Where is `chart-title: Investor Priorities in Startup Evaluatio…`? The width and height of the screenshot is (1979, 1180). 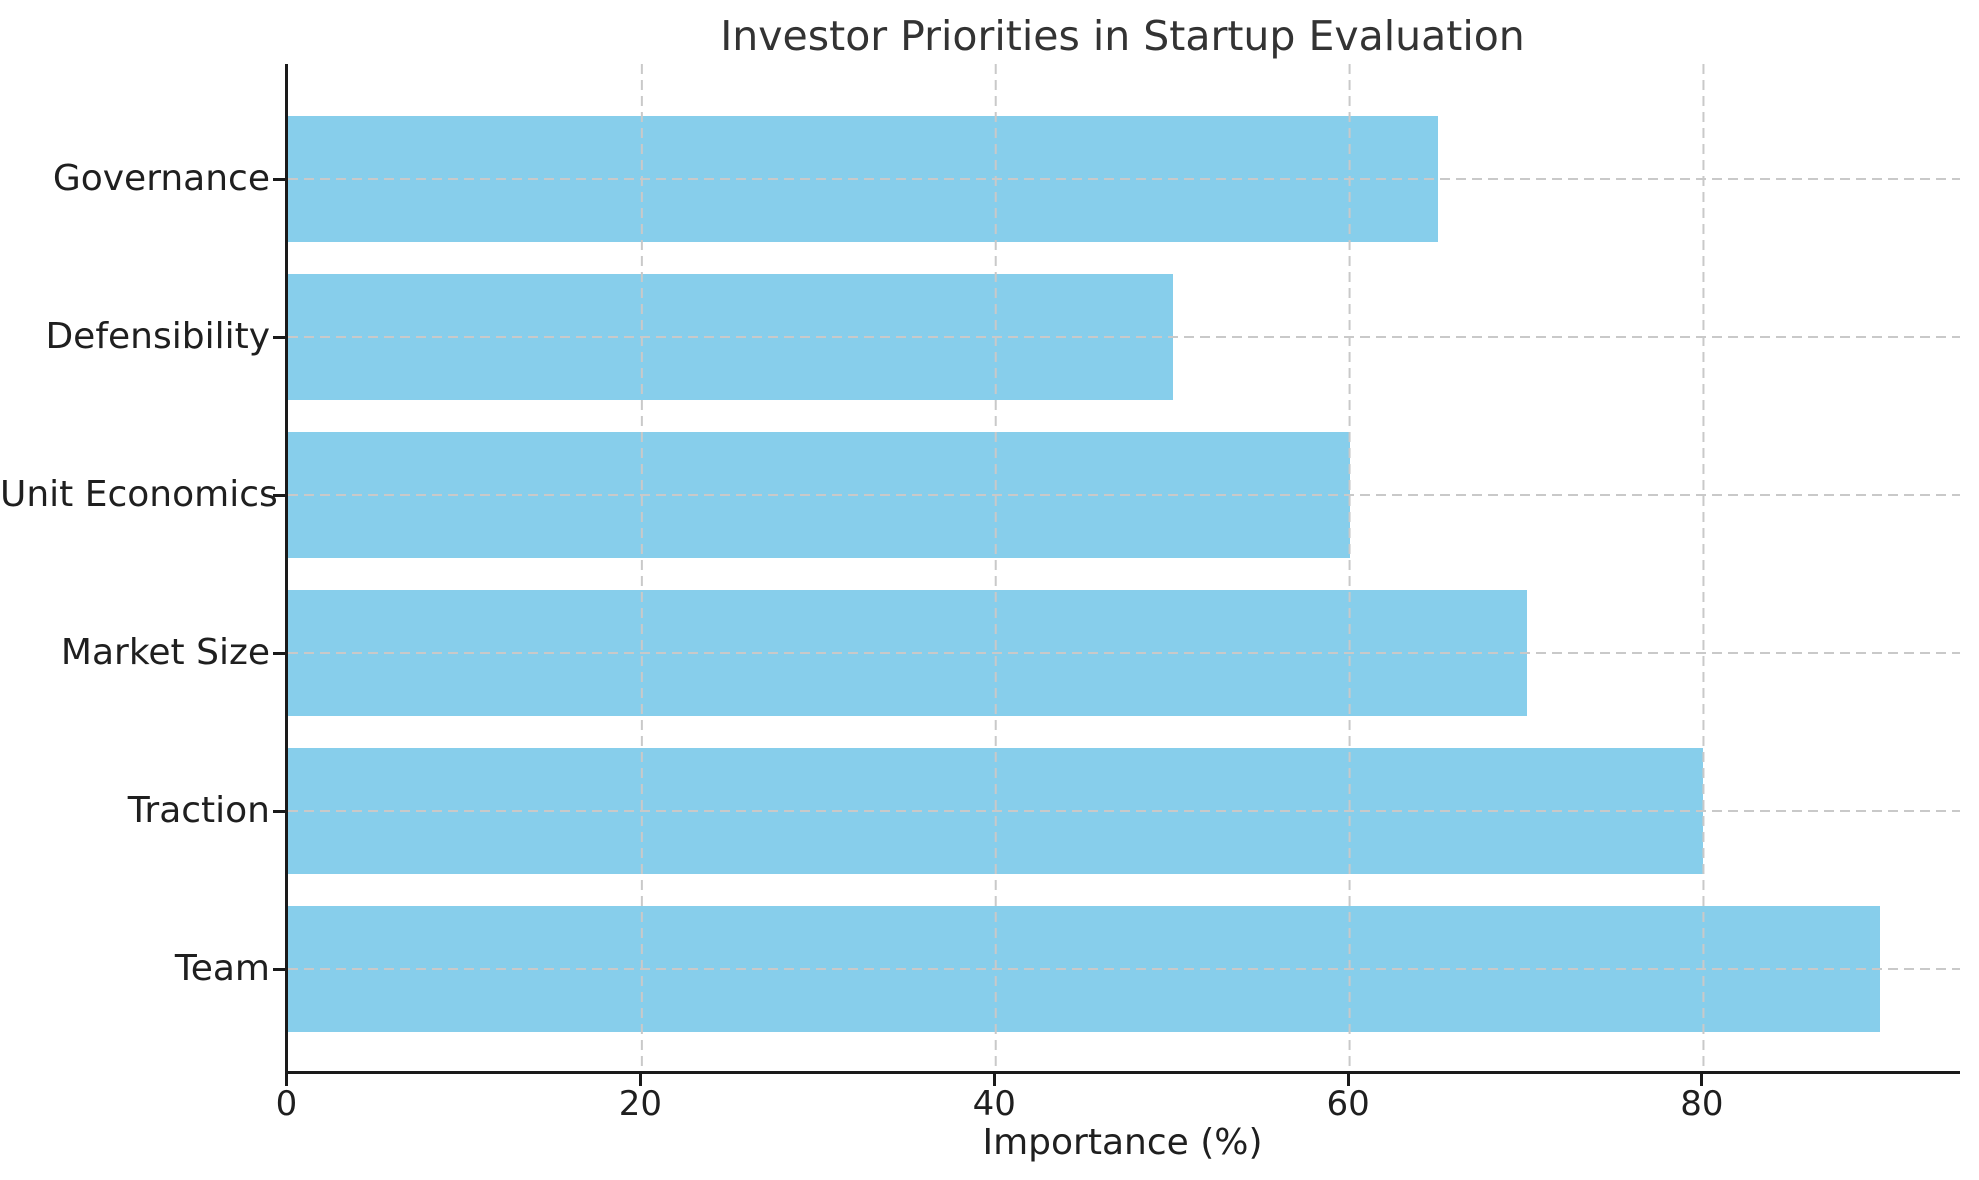 chart-title: Investor Priorities in Startup Evaluatio… is located at coordinates (1122, 36).